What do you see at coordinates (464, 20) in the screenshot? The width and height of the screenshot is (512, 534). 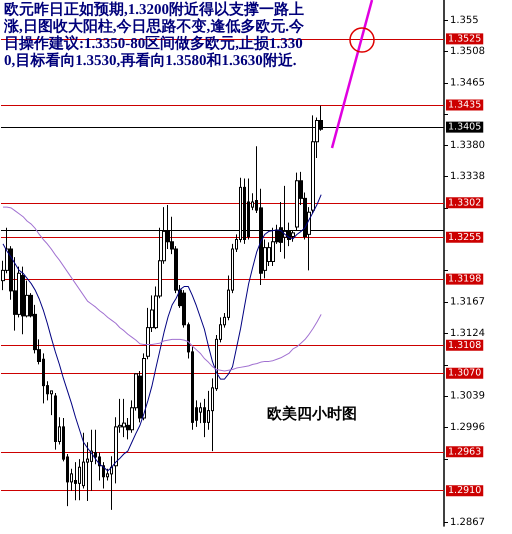 I see `y-tick-label: 1.355` at bounding box center [464, 20].